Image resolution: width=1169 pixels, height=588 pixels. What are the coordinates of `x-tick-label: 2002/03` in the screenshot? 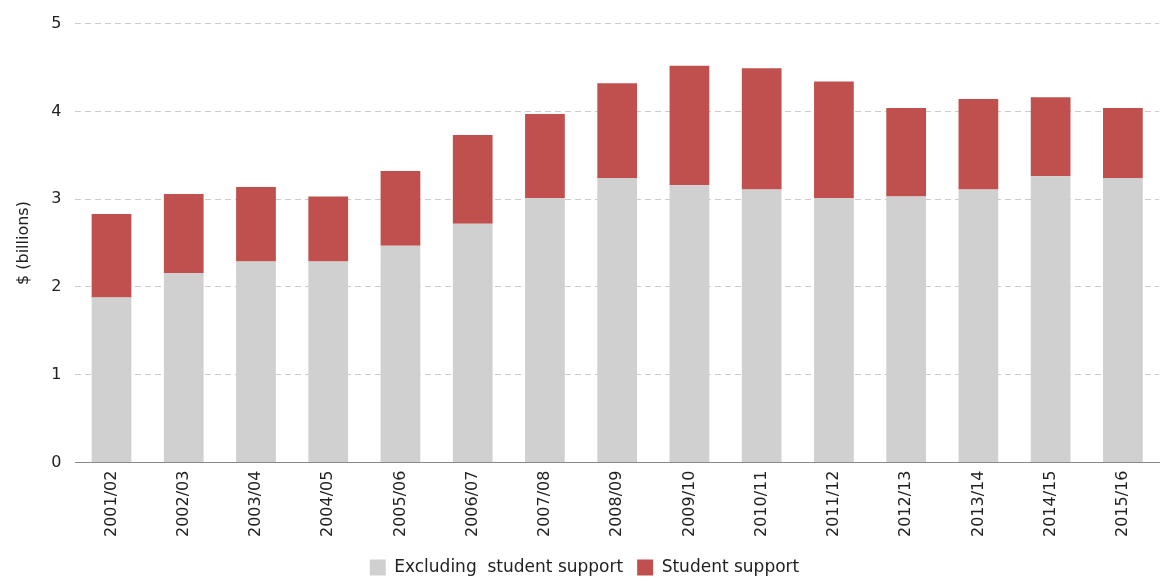 It's located at (182, 503).